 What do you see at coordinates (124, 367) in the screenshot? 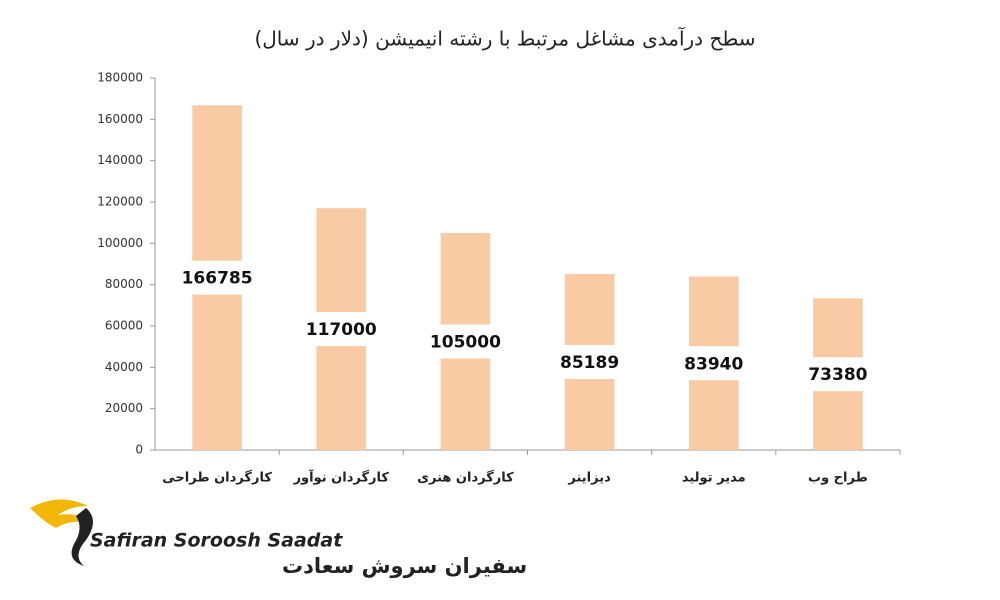
I see `y-tick-label: 40000` at bounding box center [124, 367].